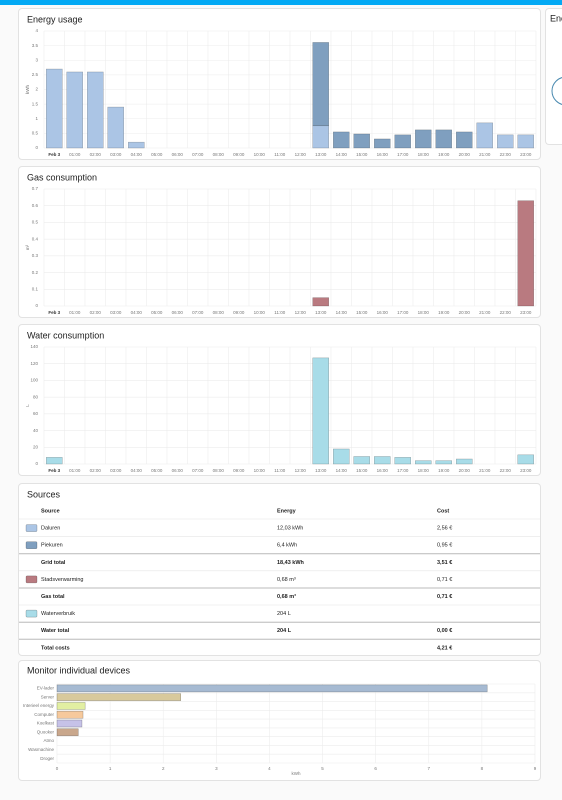 The width and height of the screenshot is (562, 800). Describe the element at coordinates (556, 91) in the screenshot. I see `gauge-circle` at that location.